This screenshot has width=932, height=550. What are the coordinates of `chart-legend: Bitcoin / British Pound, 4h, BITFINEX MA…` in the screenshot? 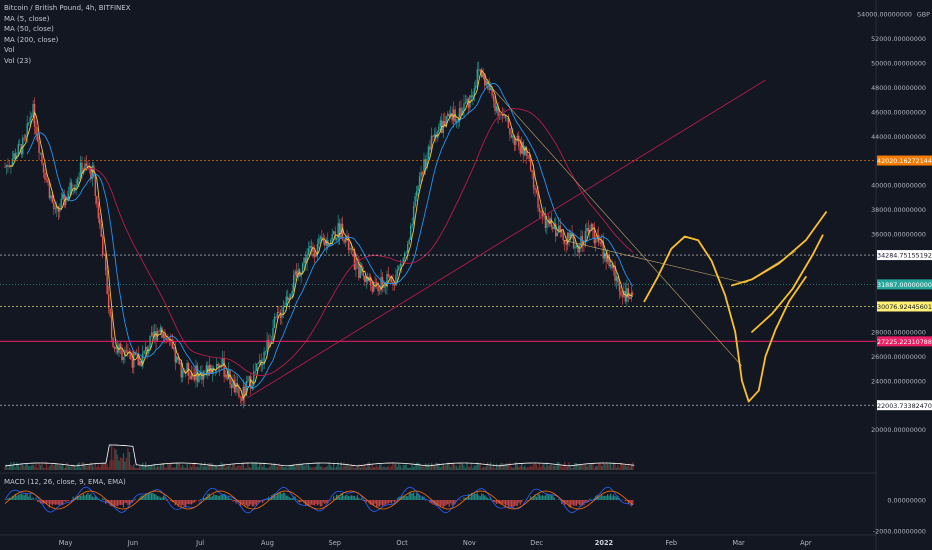 It's located at (67, 34).